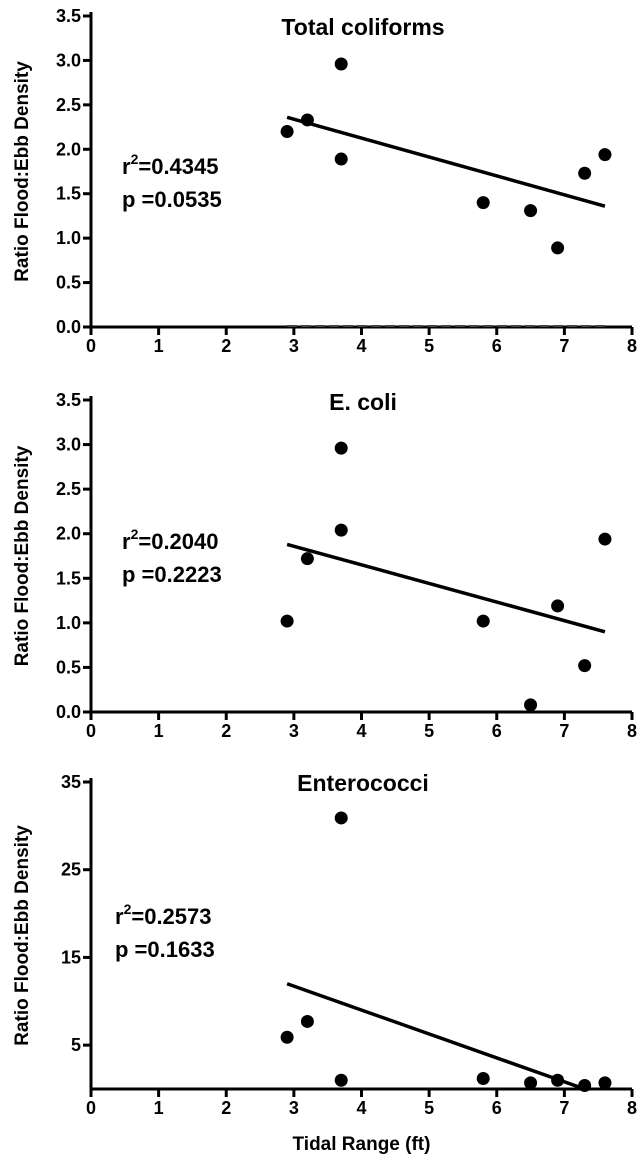  I want to click on r-squared-label: r2=0.4345, so click(170, 165).